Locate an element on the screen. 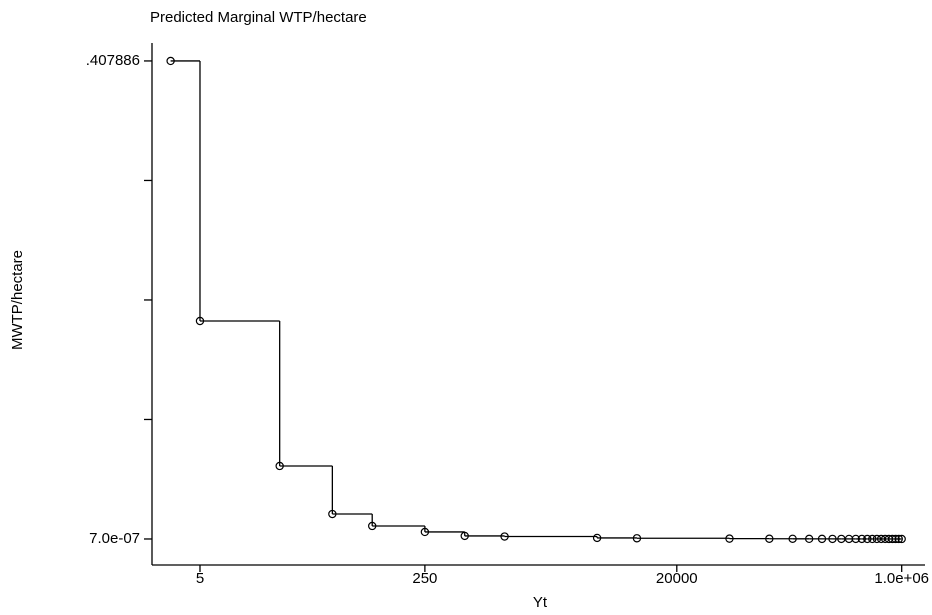  y-tick-label: 7.0e-07 is located at coordinates (114, 538).